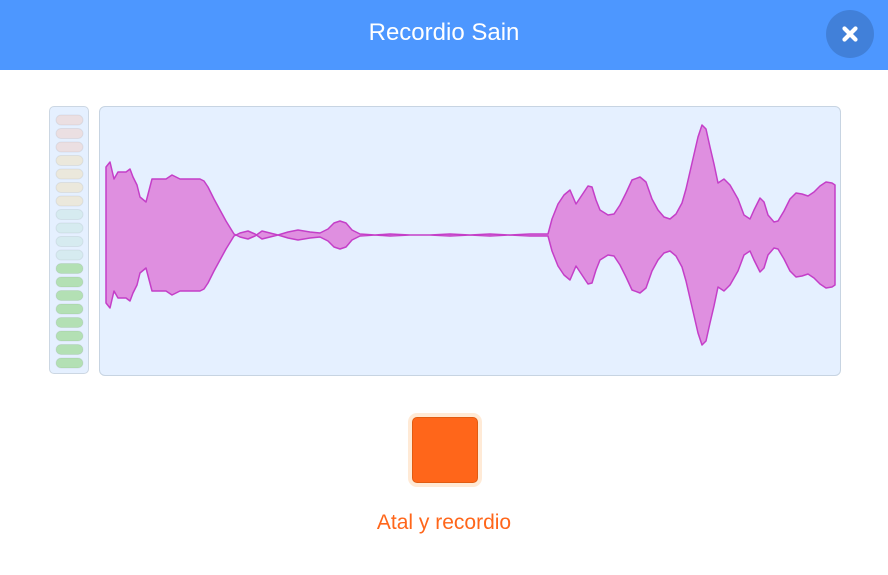  I want to click on close-button, so click(850, 34).